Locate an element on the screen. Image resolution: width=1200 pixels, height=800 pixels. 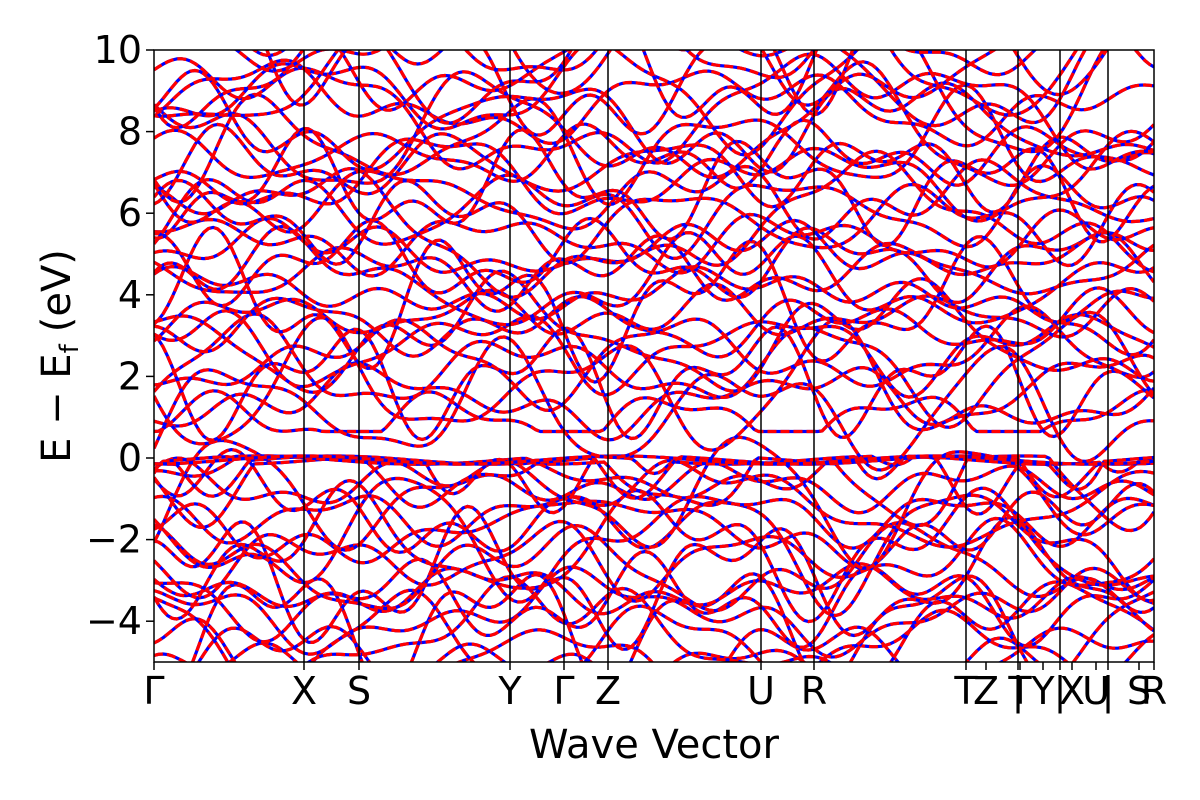
svg-text:E − Ef(eV): E − Ef (eV) is located at coordinates (59, 356).